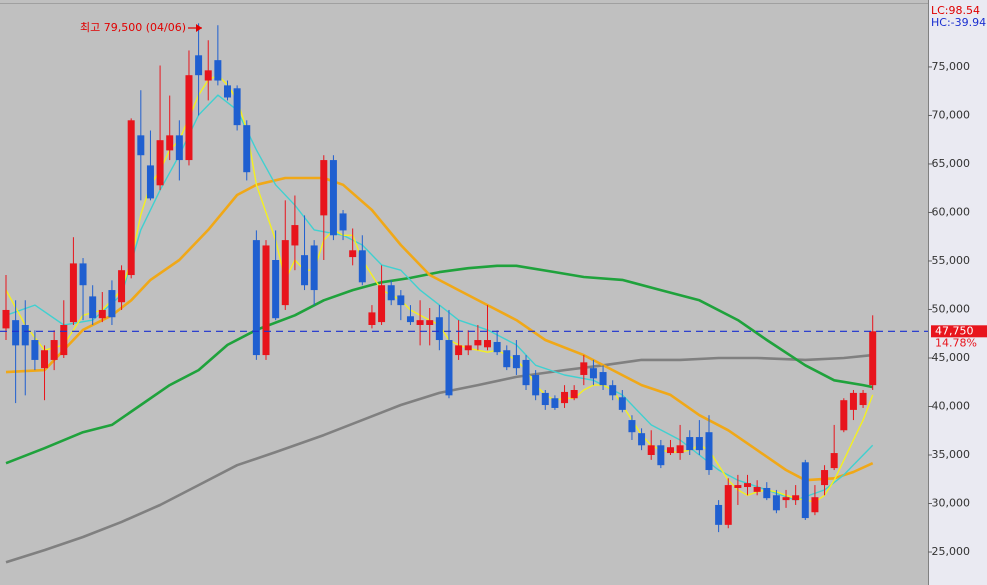 Image resolution: width=987 pixels, height=585 pixels. I want to click on y-tick-label: 50,000, so click(951, 308).